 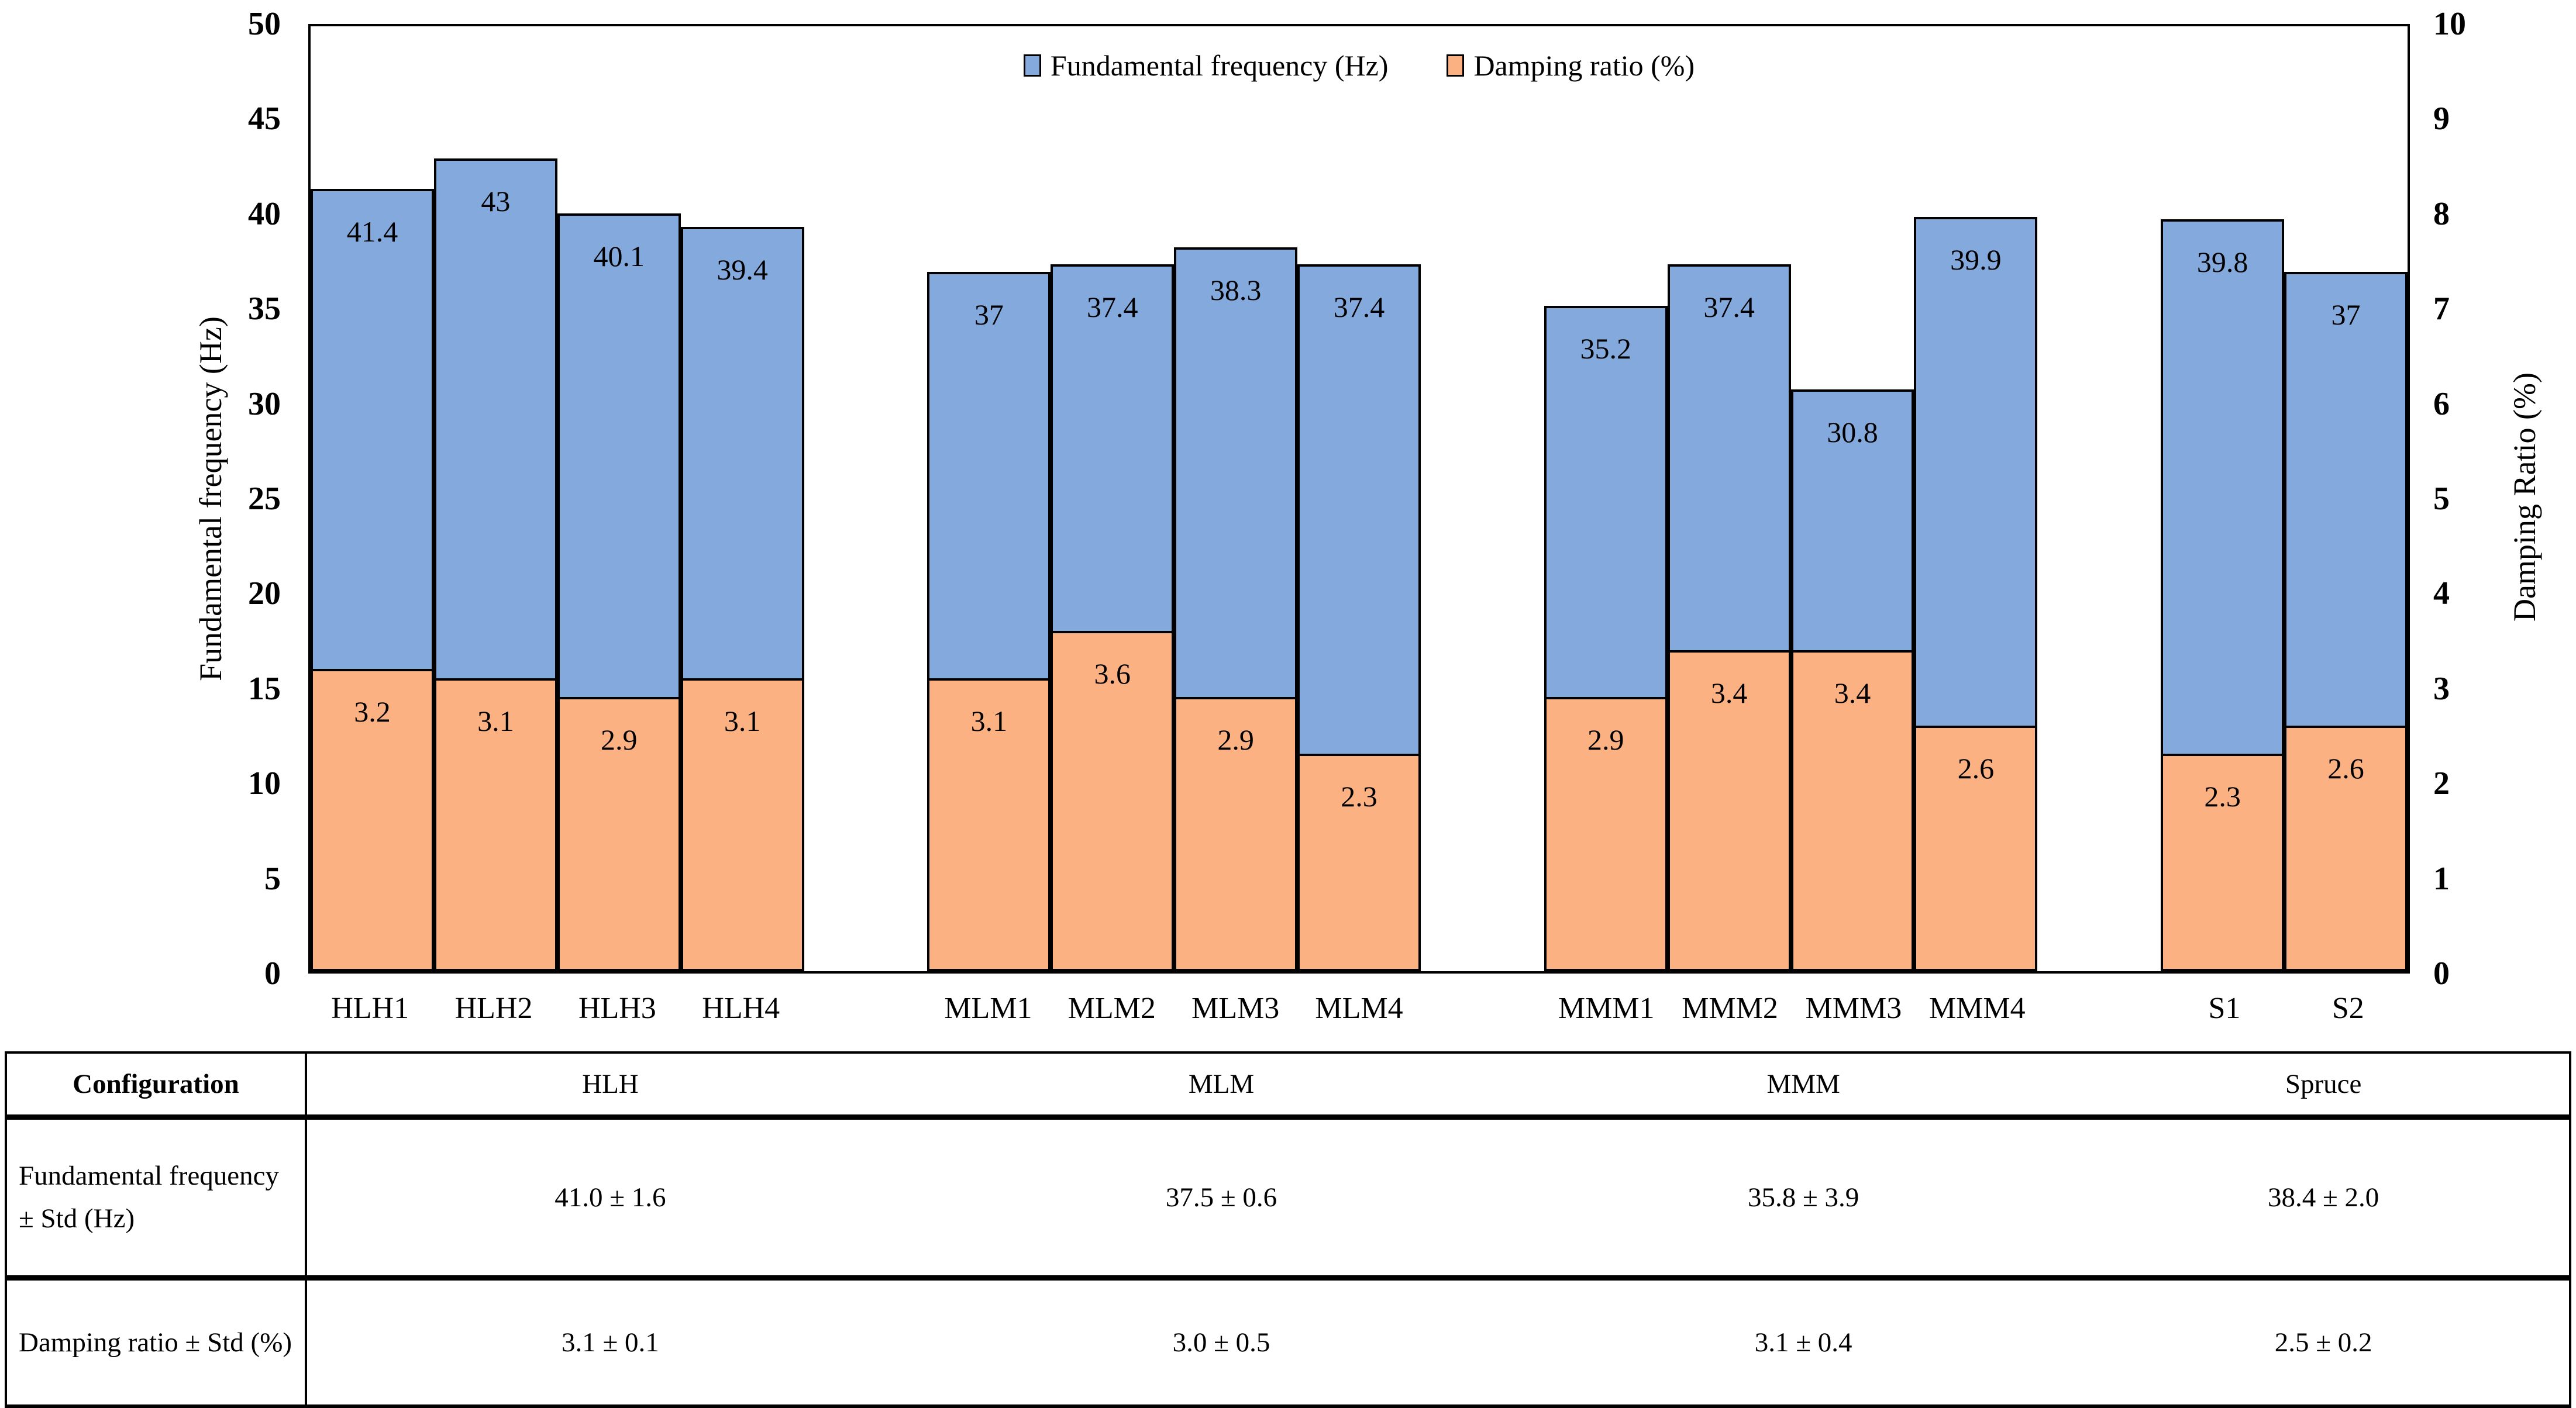 I want to click on table-row-label: Damping ratio ± Std (%), so click(x=156, y=1342).